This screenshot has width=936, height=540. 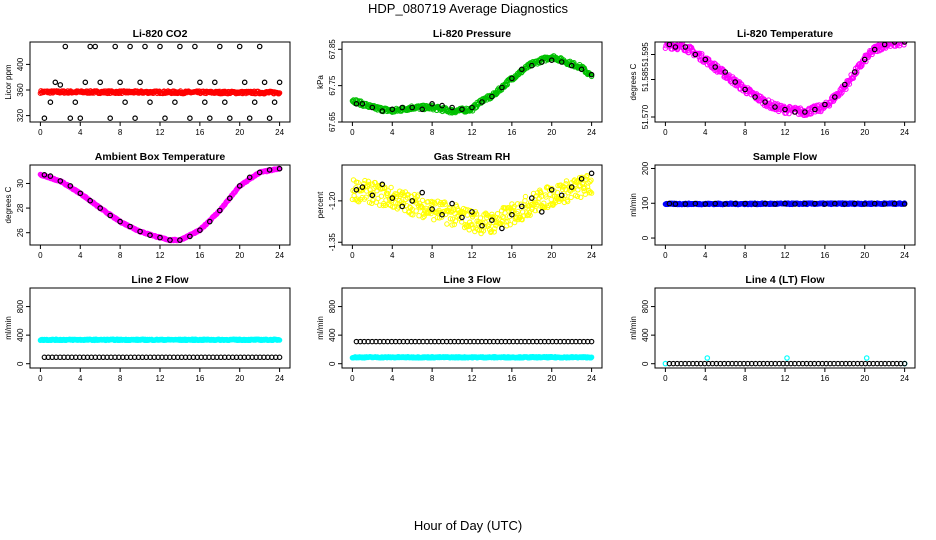 What do you see at coordinates (472, 157) in the screenshot?
I see `panel-title: Gas Stream RH` at bounding box center [472, 157].